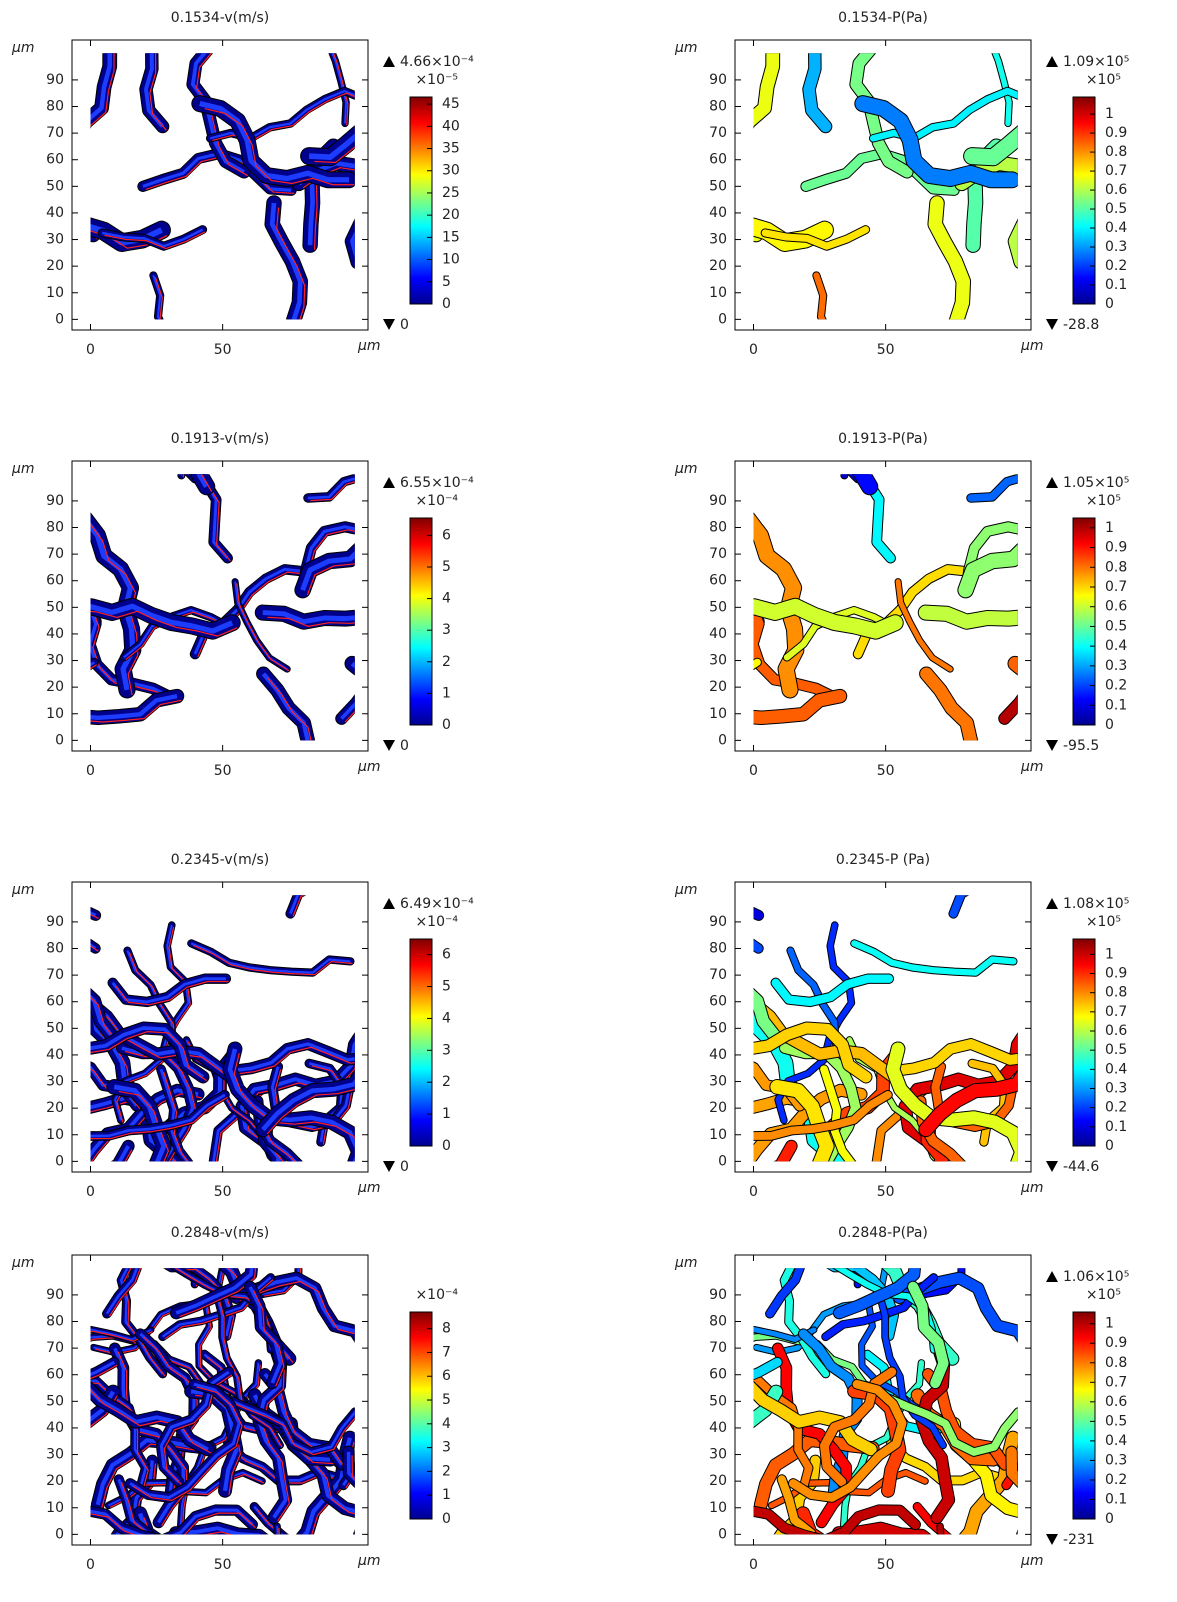  Describe the element at coordinates (718, 1481) in the screenshot. I see `y-tick-label: 20` at that location.